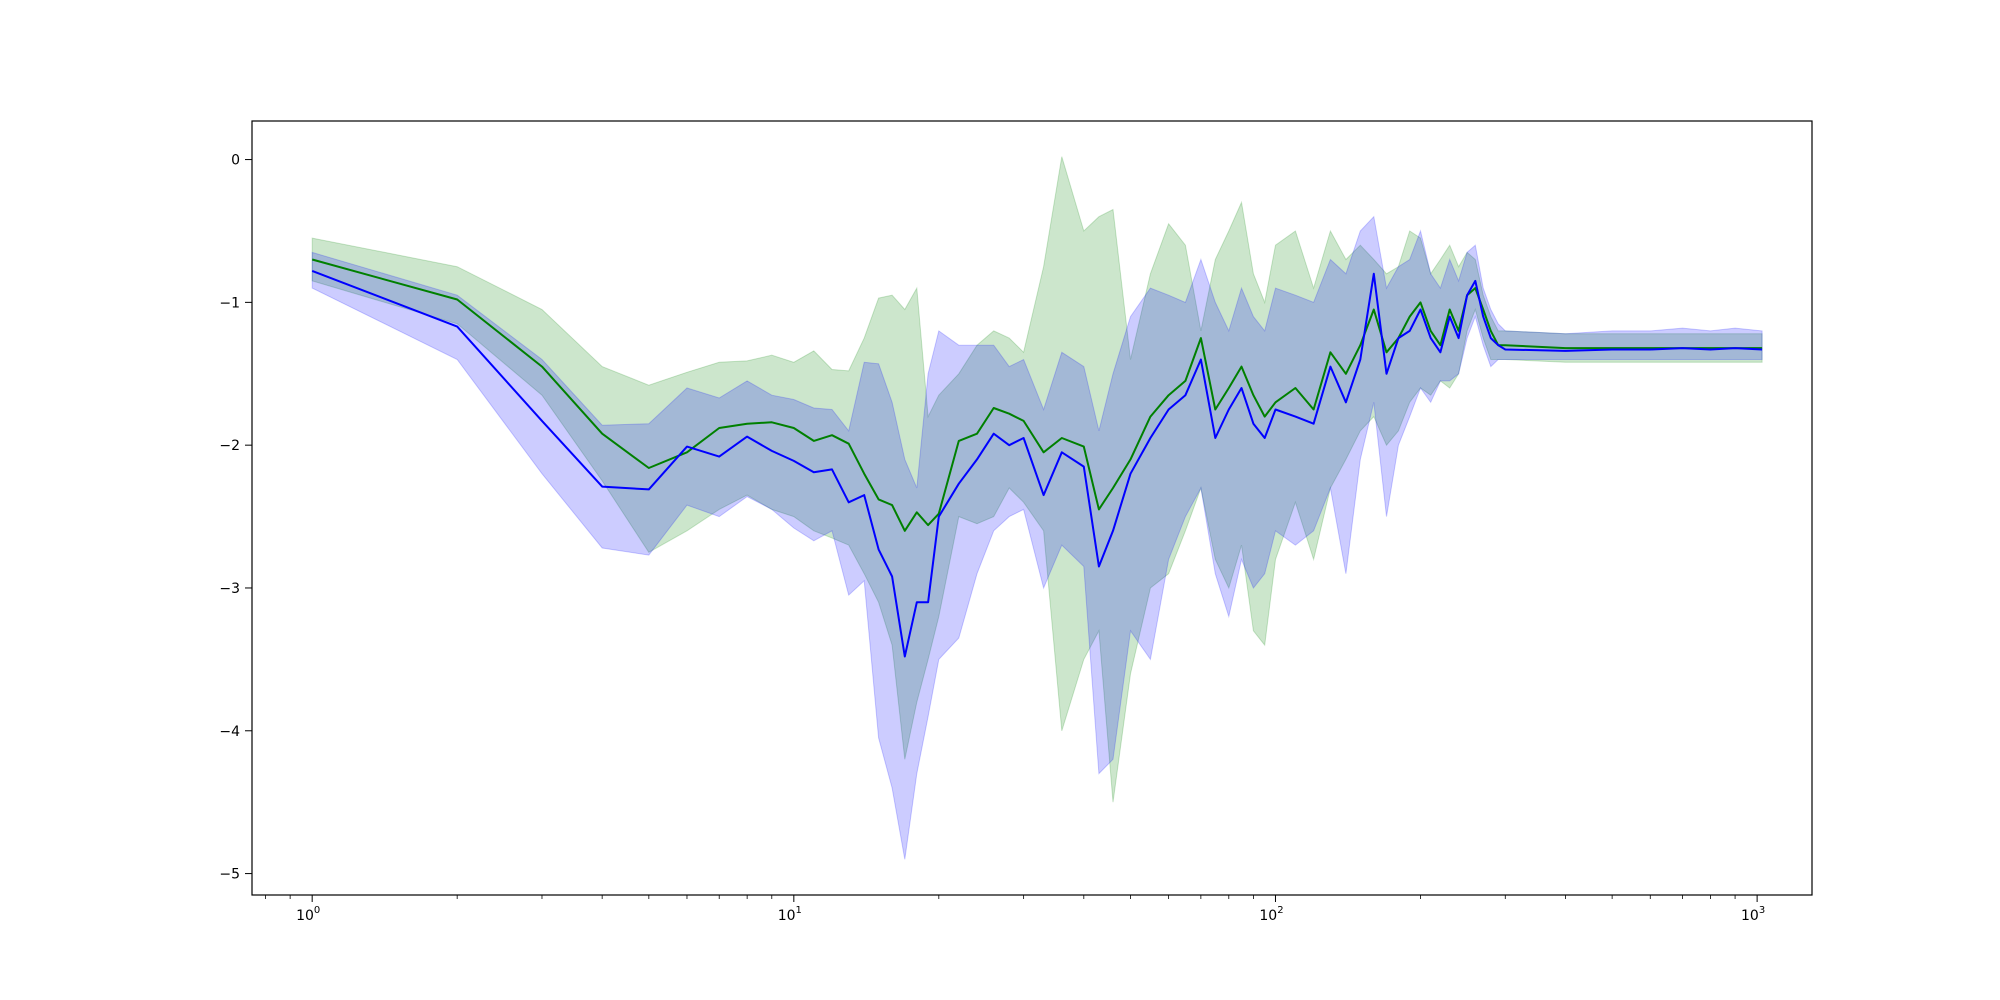 The image size is (2000, 1000). I want to click on x-tick-label: 10², so click(1271, 914).